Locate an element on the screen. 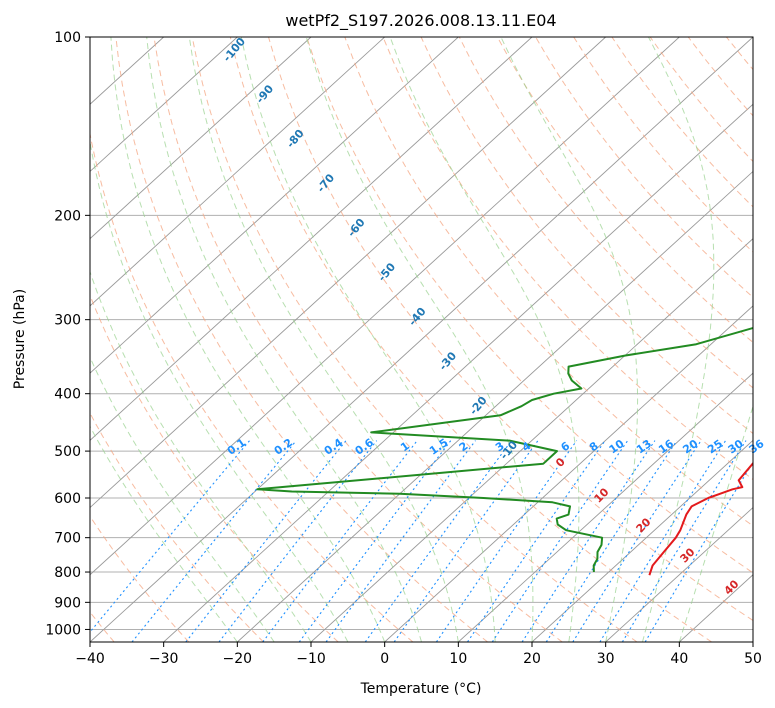 The width and height of the screenshot is (775, 708). temperature-line is located at coordinates (700, 518).